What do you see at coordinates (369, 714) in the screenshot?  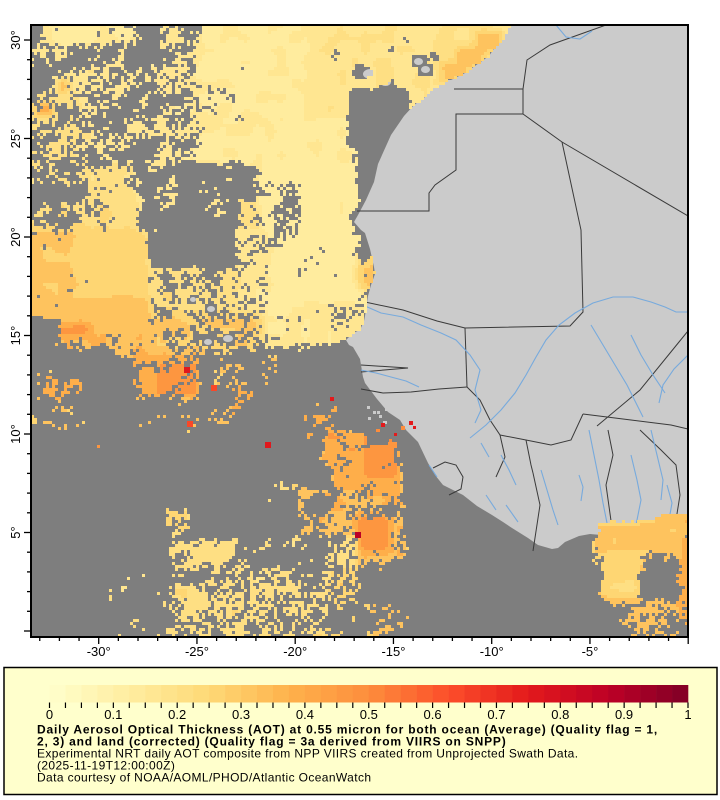 I see `svg-text: 0.5` at bounding box center [369, 714].